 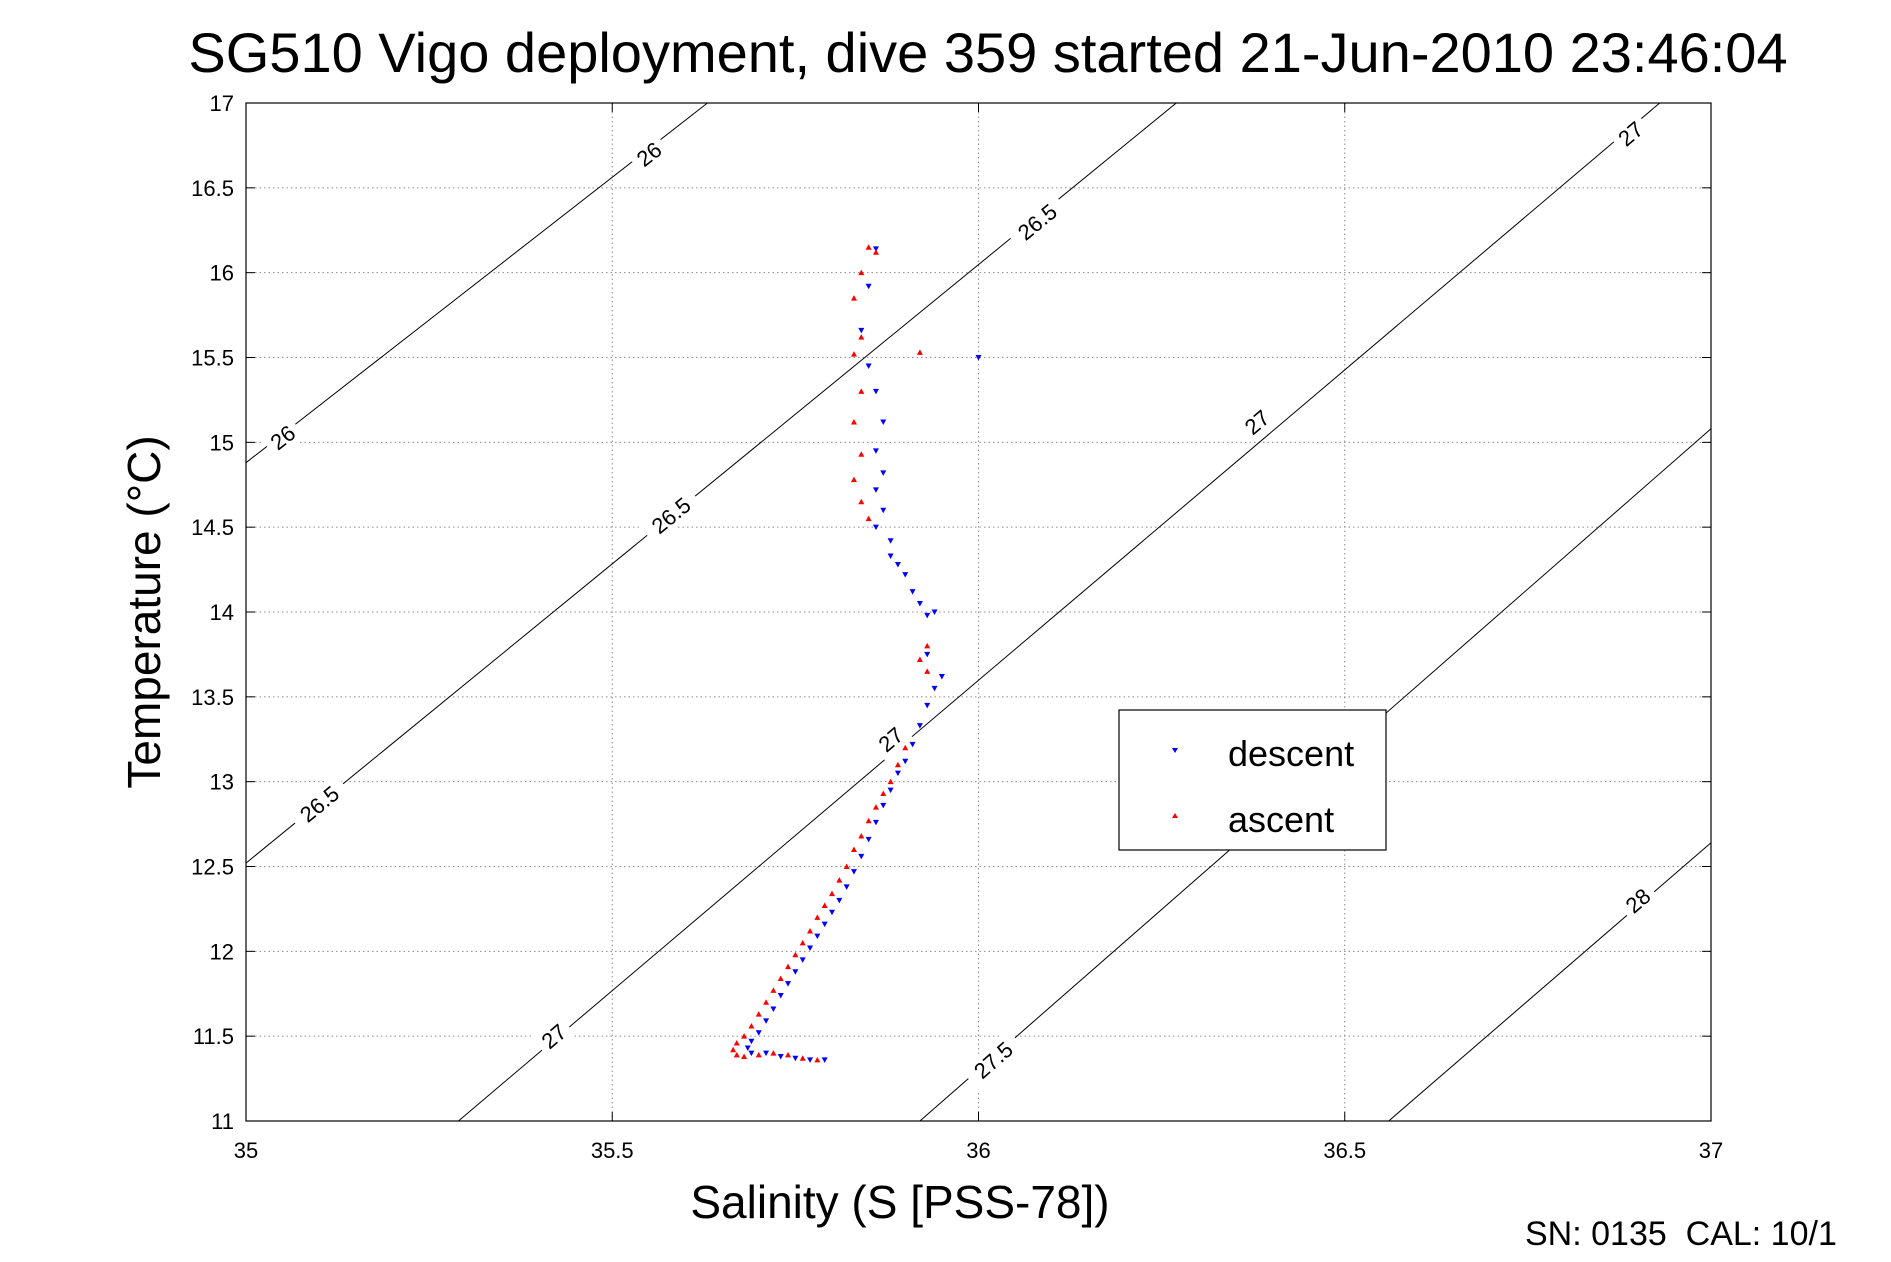 I want to click on y-tick-label: 14.5, so click(x=212, y=527).